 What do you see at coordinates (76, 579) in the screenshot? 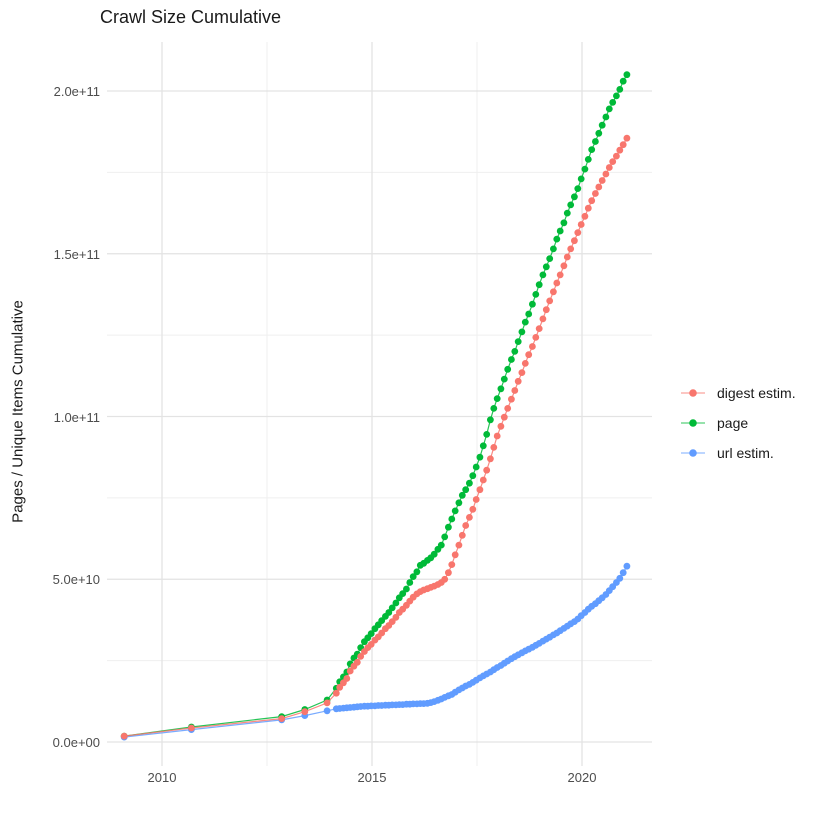
I see `y-tick-label: 5.0e+10` at bounding box center [76, 579].